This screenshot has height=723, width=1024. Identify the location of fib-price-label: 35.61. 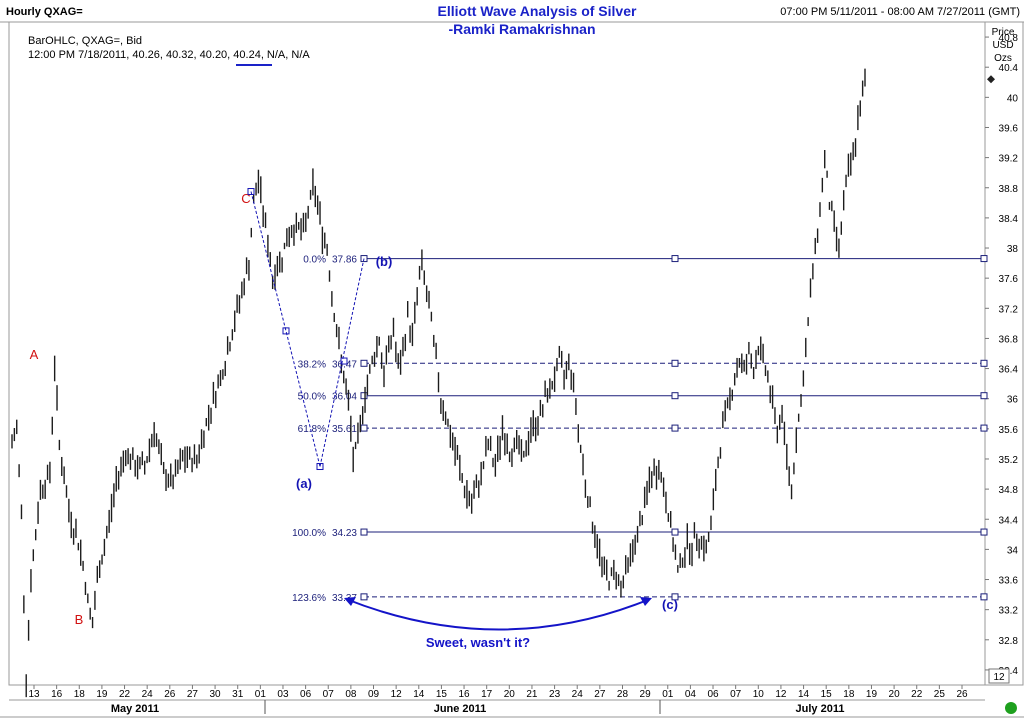
(344, 429).